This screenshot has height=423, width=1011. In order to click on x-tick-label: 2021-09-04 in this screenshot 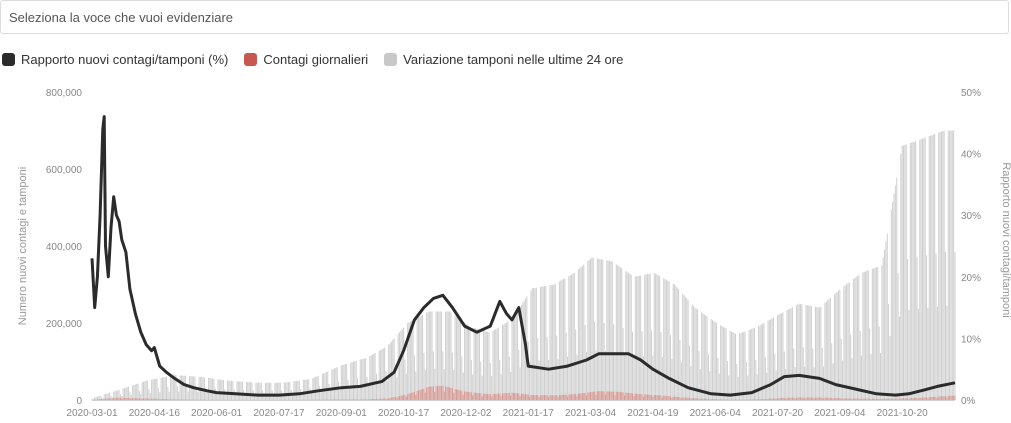, I will do `click(840, 413)`.